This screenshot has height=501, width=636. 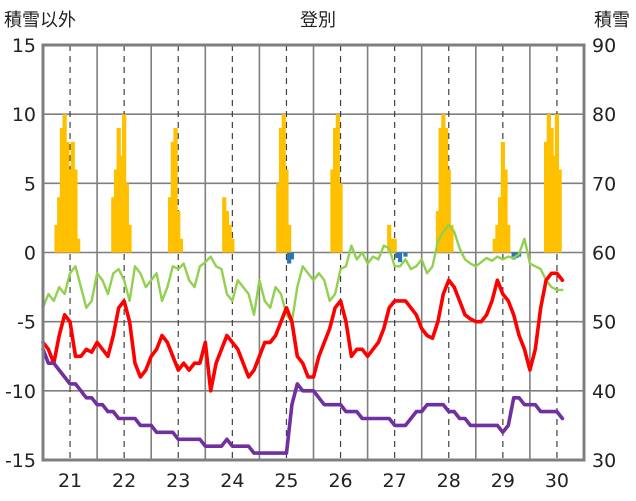 What do you see at coordinates (70, 481) in the screenshot?
I see `x-tick: 21` at bounding box center [70, 481].